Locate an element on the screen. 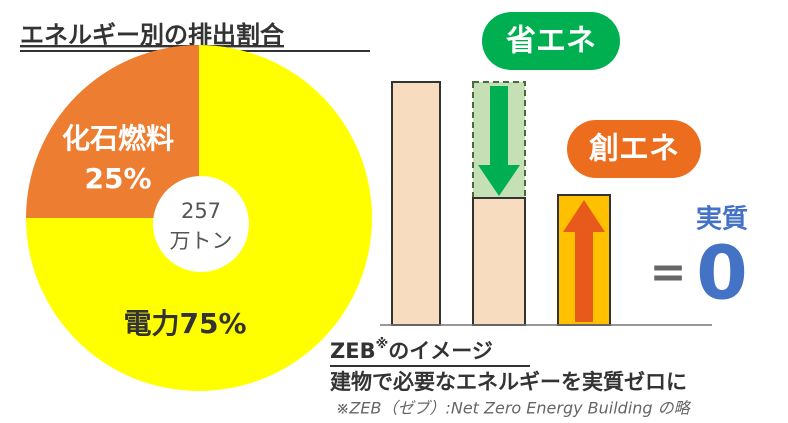 The height and width of the screenshot is (423, 788). caption-text: 建物で必要なエネルギーを実質ゼロに is located at coordinates (508, 382).